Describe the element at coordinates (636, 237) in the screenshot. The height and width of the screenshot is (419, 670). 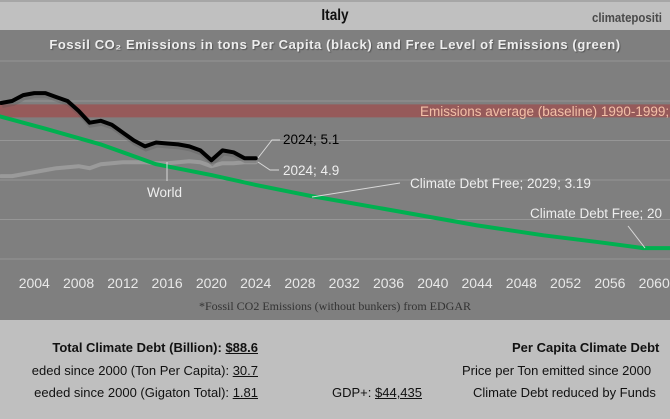
I see `free-end-label-leader` at that location.